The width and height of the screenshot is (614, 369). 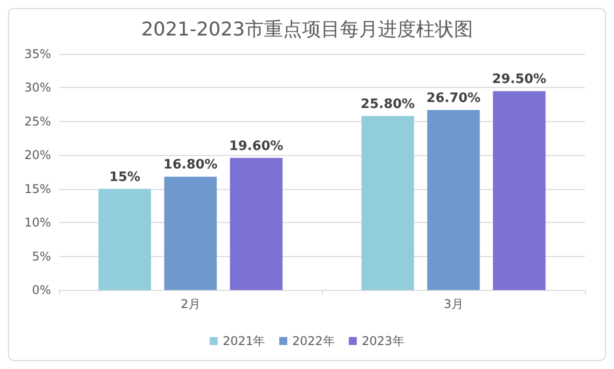 I want to click on x-tick-label: 2月, so click(x=190, y=304).